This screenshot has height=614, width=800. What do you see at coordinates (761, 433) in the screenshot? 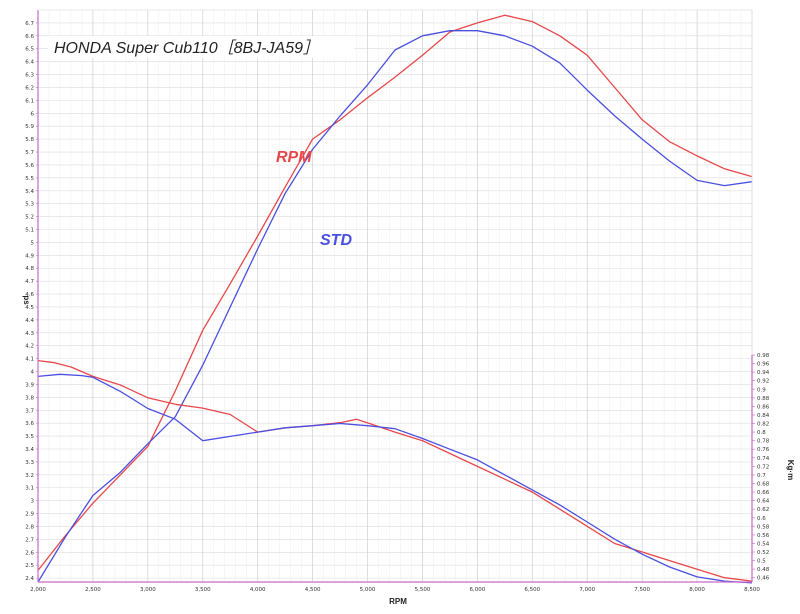
I see `y-right-tick-label: 0.8` at bounding box center [761, 433].